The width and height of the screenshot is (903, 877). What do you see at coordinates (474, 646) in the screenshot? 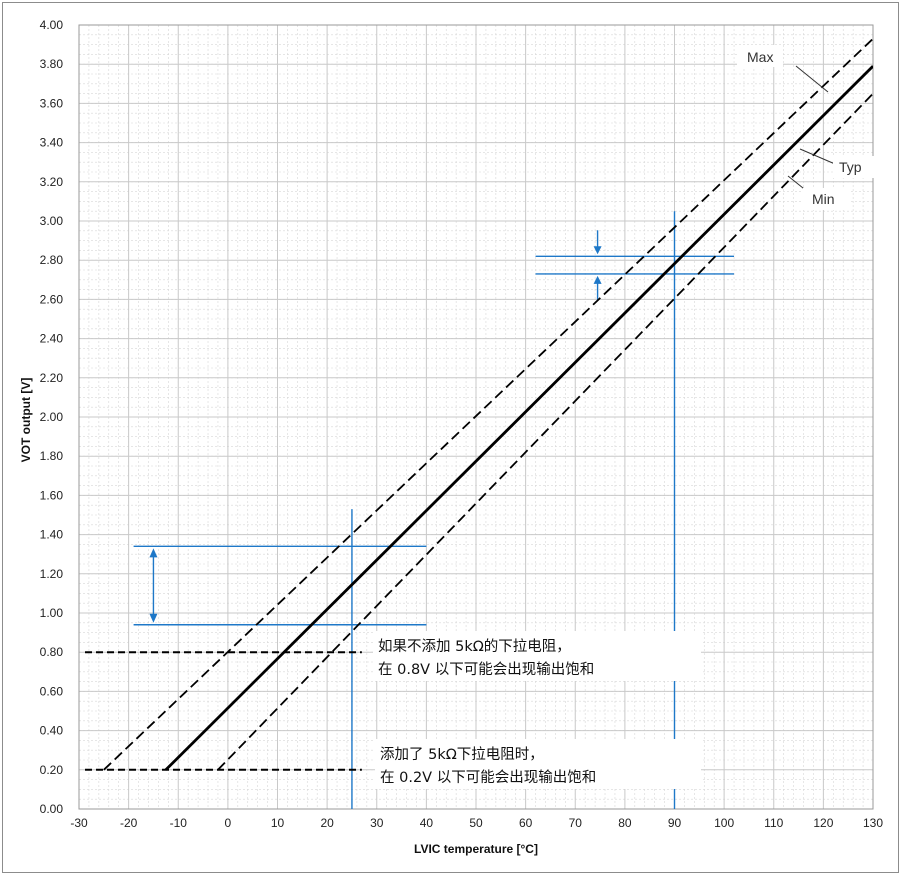
I see `note-1-line-1: 如果不添加 5kΩ的下拉电阻，` at bounding box center [474, 646].